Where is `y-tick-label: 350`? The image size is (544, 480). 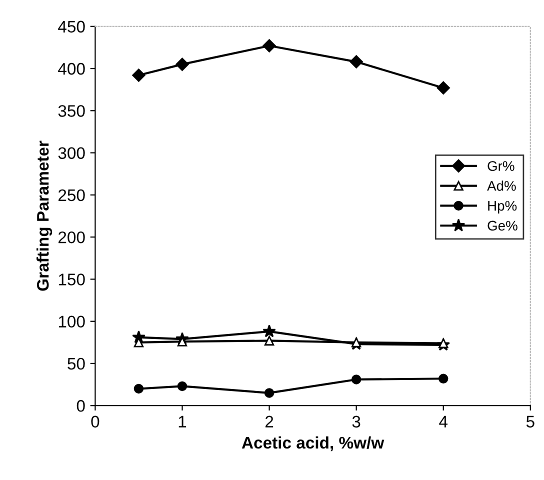 y-tick-label: 350 is located at coordinates (71, 111).